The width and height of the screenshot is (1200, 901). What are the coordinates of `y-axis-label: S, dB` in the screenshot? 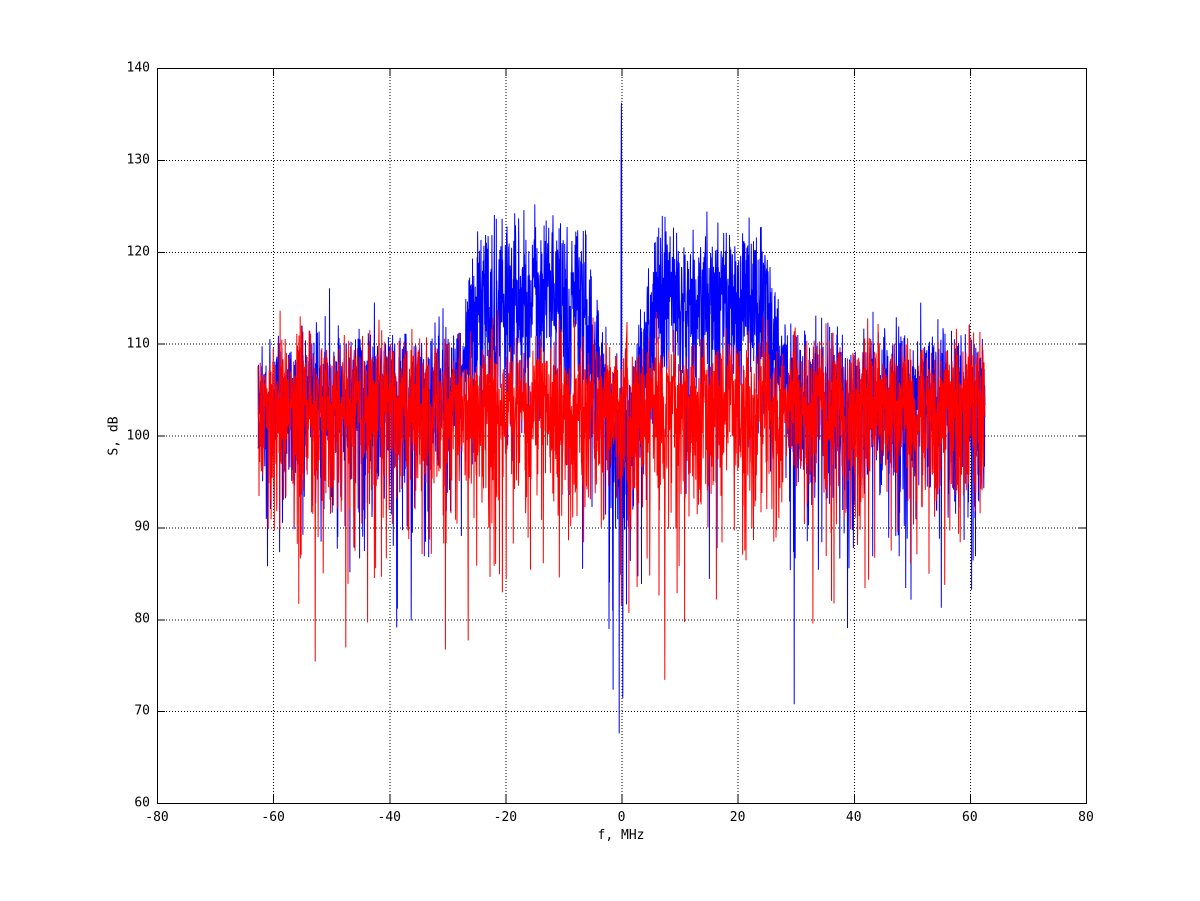 It's located at (114, 436).